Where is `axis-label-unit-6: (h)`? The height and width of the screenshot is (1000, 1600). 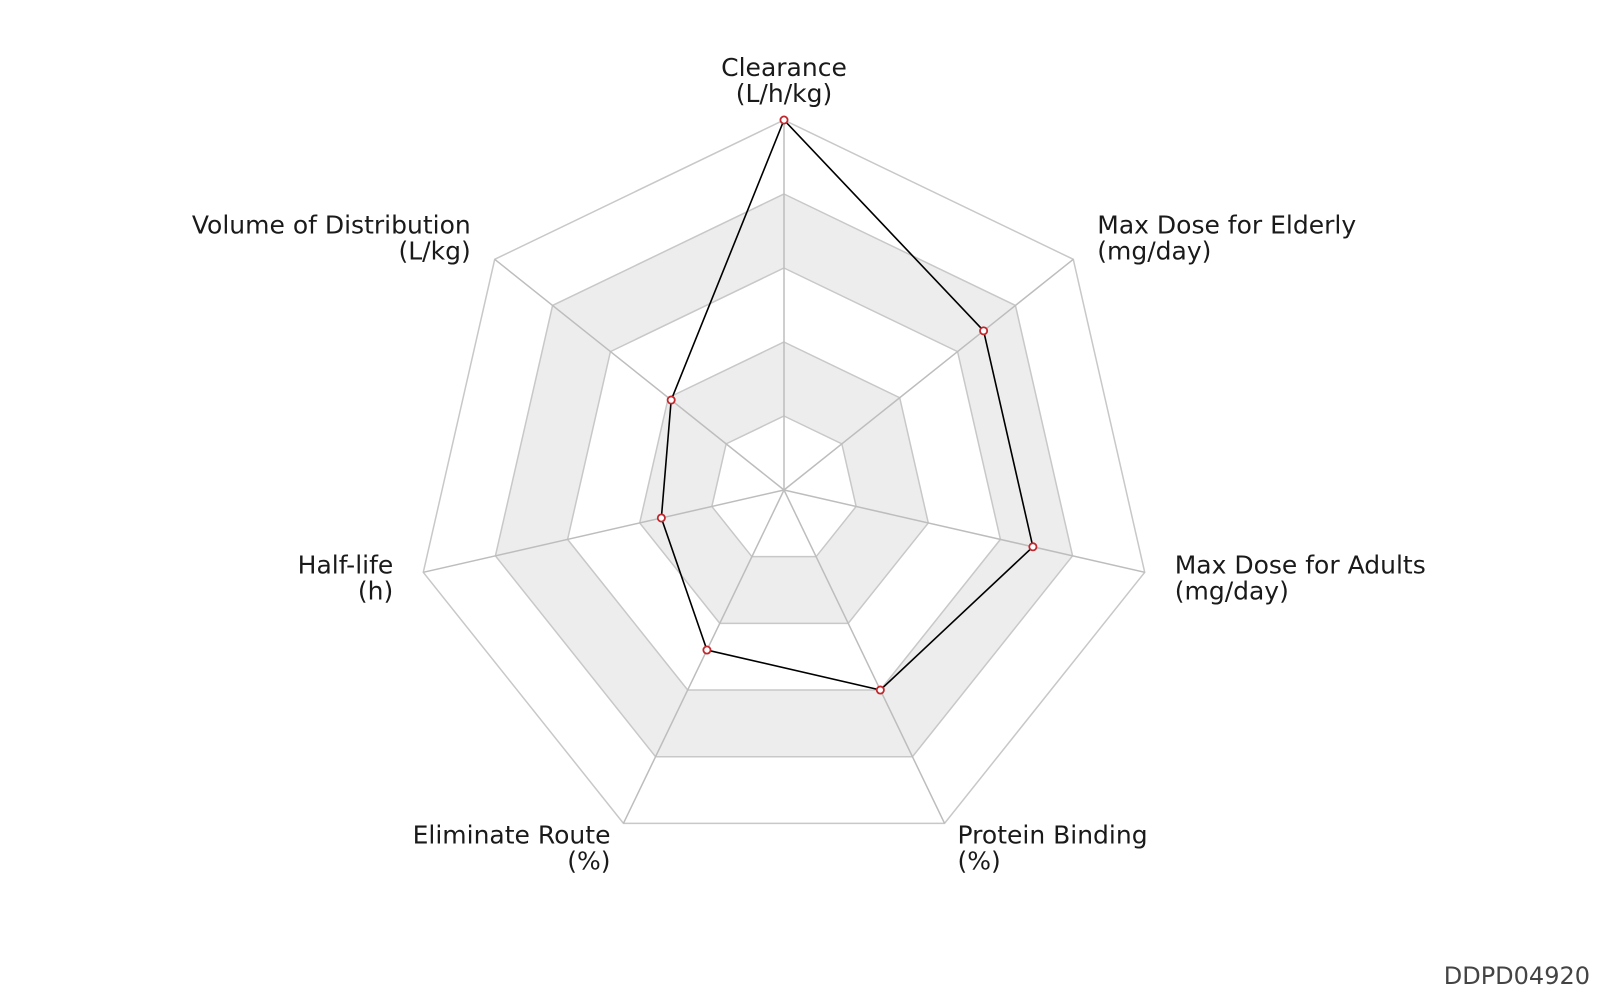
axis-label-unit-6: (h) is located at coordinates (375, 590).